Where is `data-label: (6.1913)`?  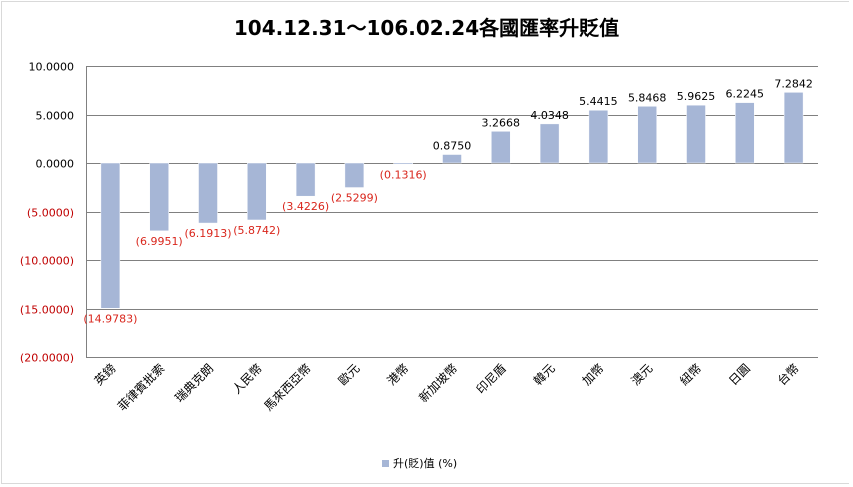
data-label: (6.1913) is located at coordinates (207, 233).